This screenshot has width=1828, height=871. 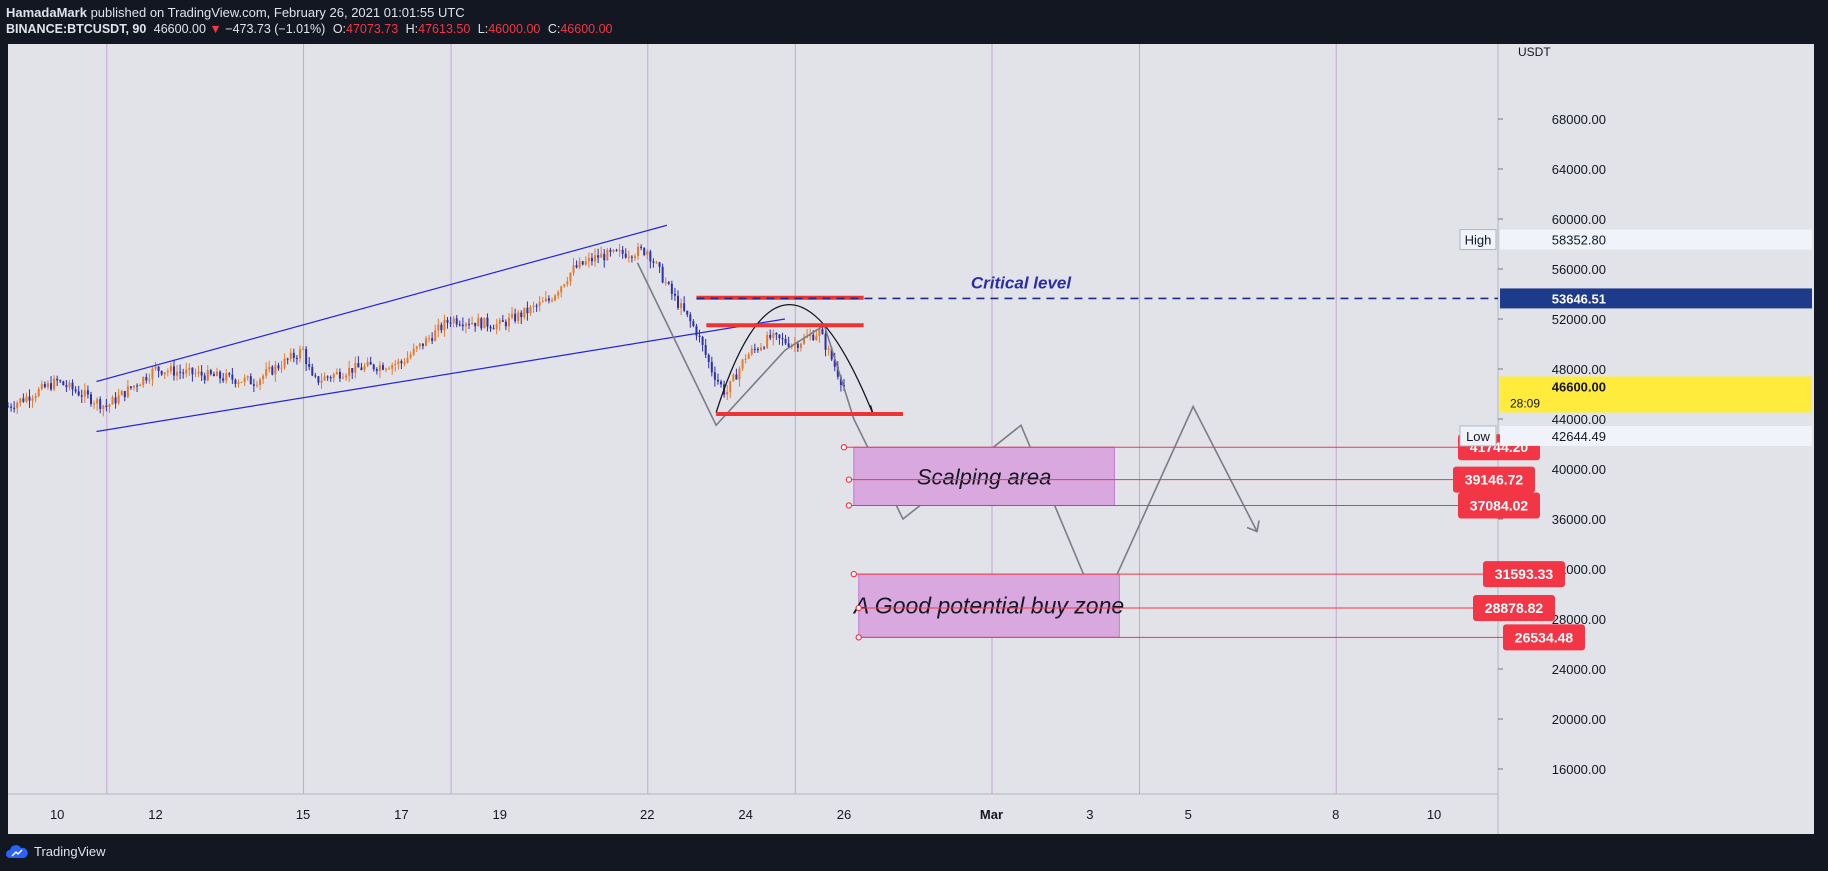 What do you see at coordinates (914, 852) in the screenshot?
I see `footer-bar: TradingView` at bounding box center [914, 852].